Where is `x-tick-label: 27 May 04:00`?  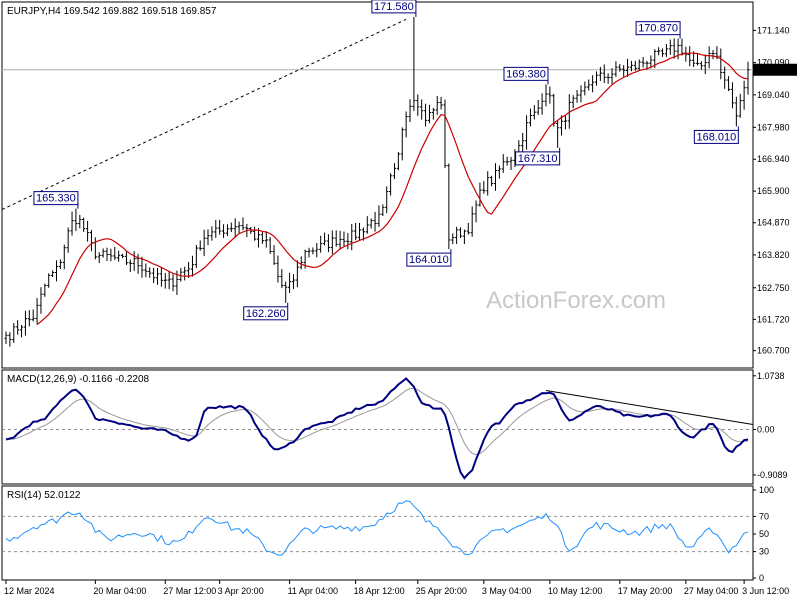 x-tick-label: 27 May 04:00 is located at coordinates (711, 591).